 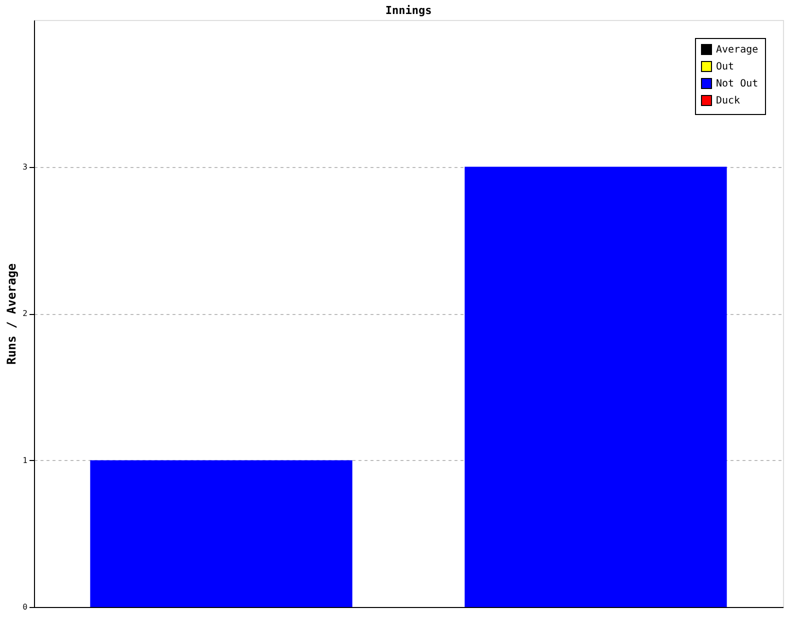 I want to click on y-tick-label: 1, so click(x=25, y=460).